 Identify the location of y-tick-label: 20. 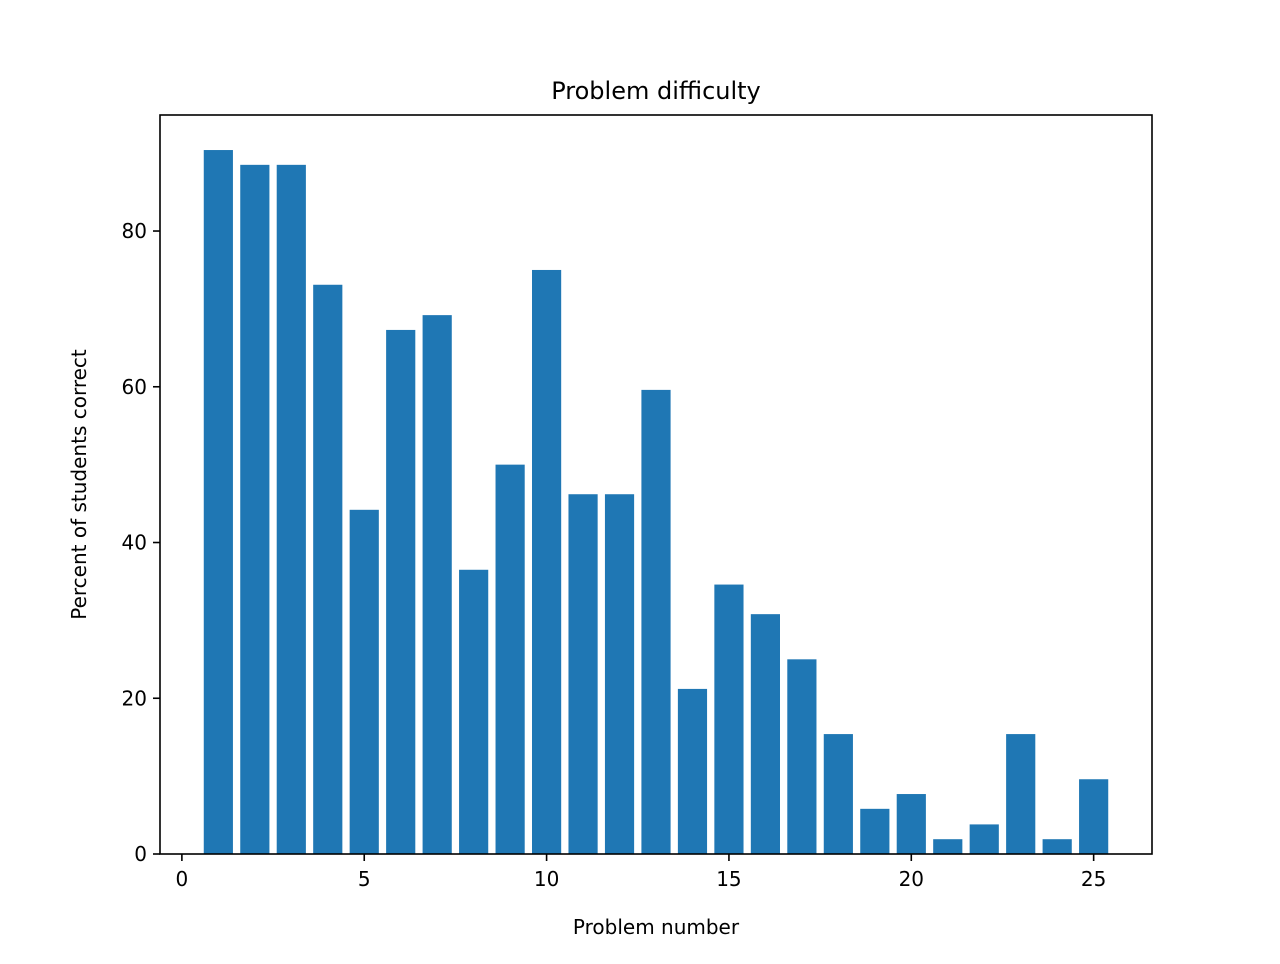
(134, 698).